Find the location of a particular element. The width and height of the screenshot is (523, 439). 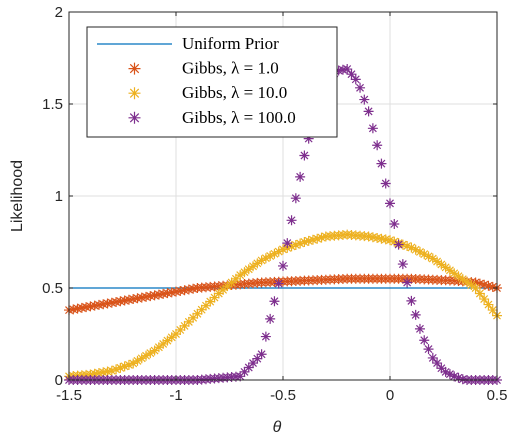

x-tick-label: -1 is located at coordinates (175, 395).